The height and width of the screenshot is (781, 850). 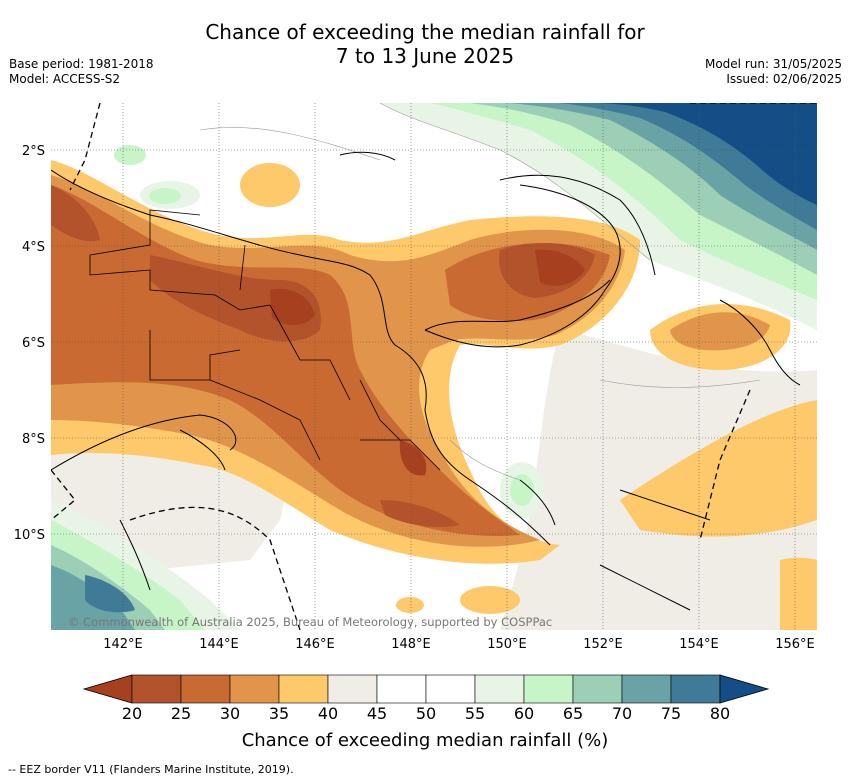 I want to click on lon-label: 142°E, so click(x=123, y=644).